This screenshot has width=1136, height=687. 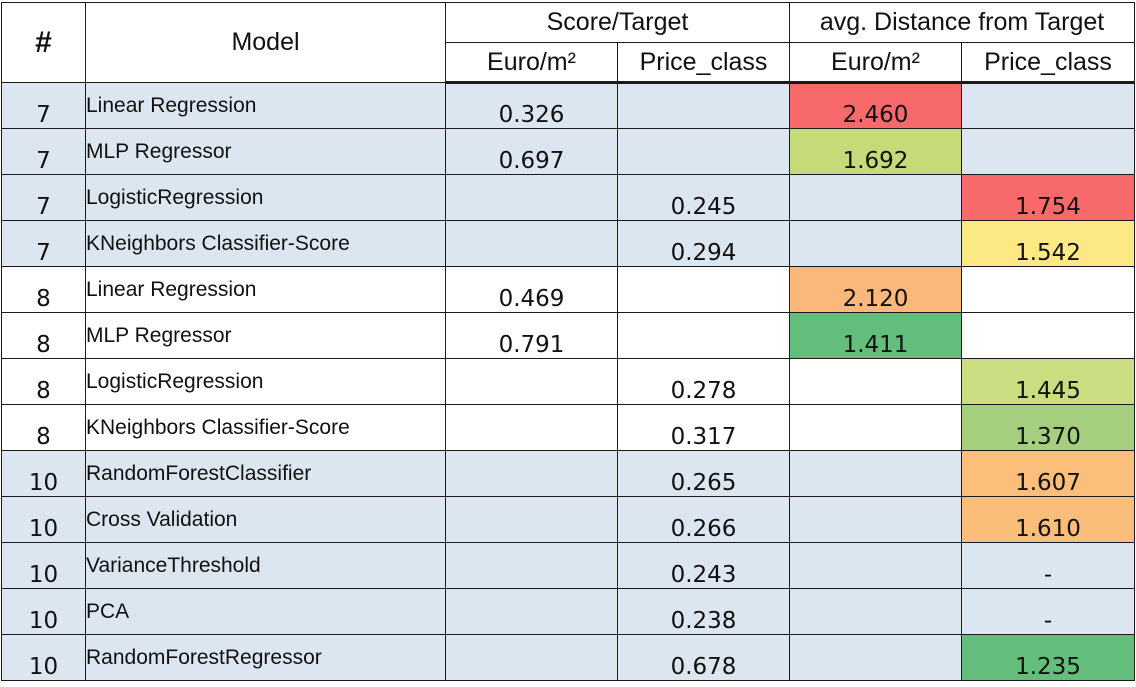 What do you see at coordinates (265, 42) in the screenshot?
I see `header-model: Model` at bounding box center [265, 42].